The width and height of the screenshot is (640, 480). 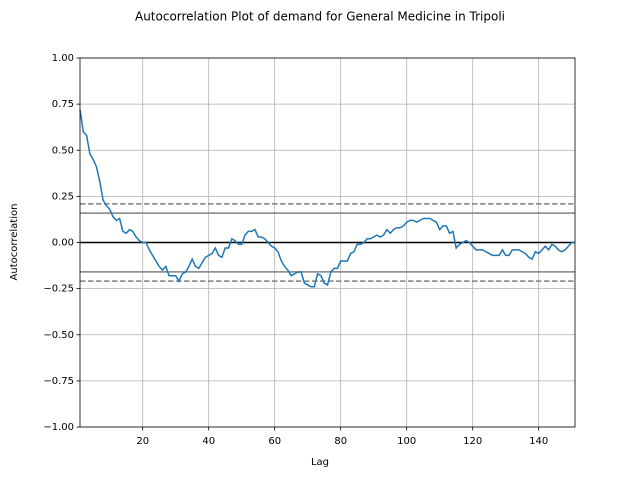 What do you see at coordinates (63, 150) in the screenshot?
I see `y-tick-label: 0.50` at bounding box center [63, 150].